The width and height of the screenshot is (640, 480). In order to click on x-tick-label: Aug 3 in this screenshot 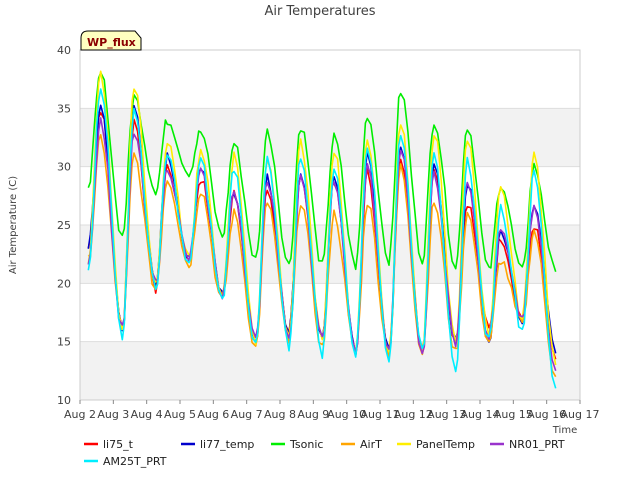, I will do `click(113, 414)`.